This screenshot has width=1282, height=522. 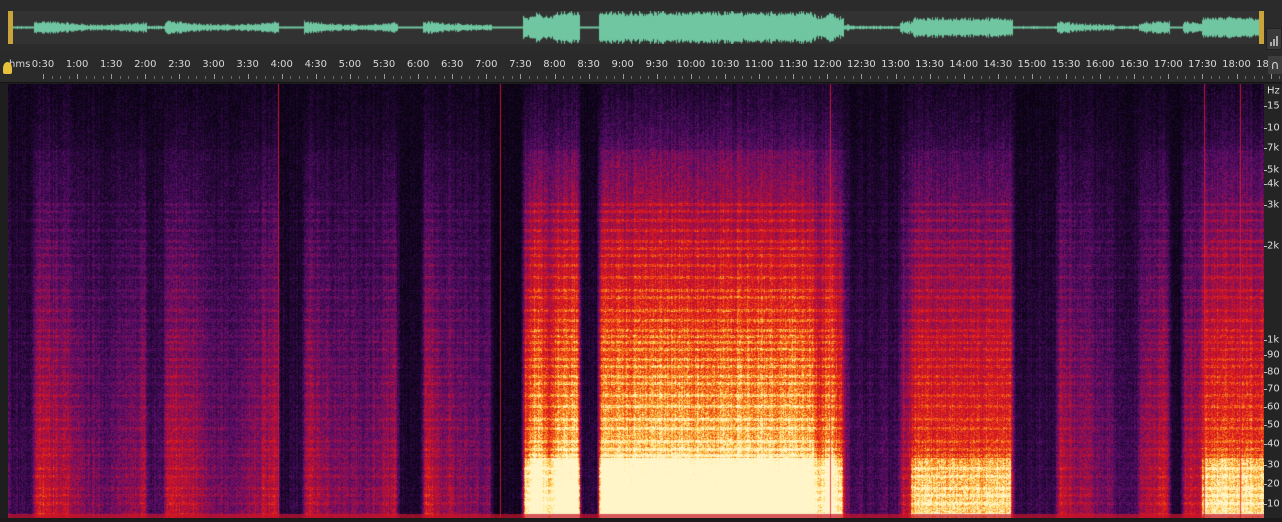 I want to click on frequency-tick-label: 90, so click(x=1273, y=355).